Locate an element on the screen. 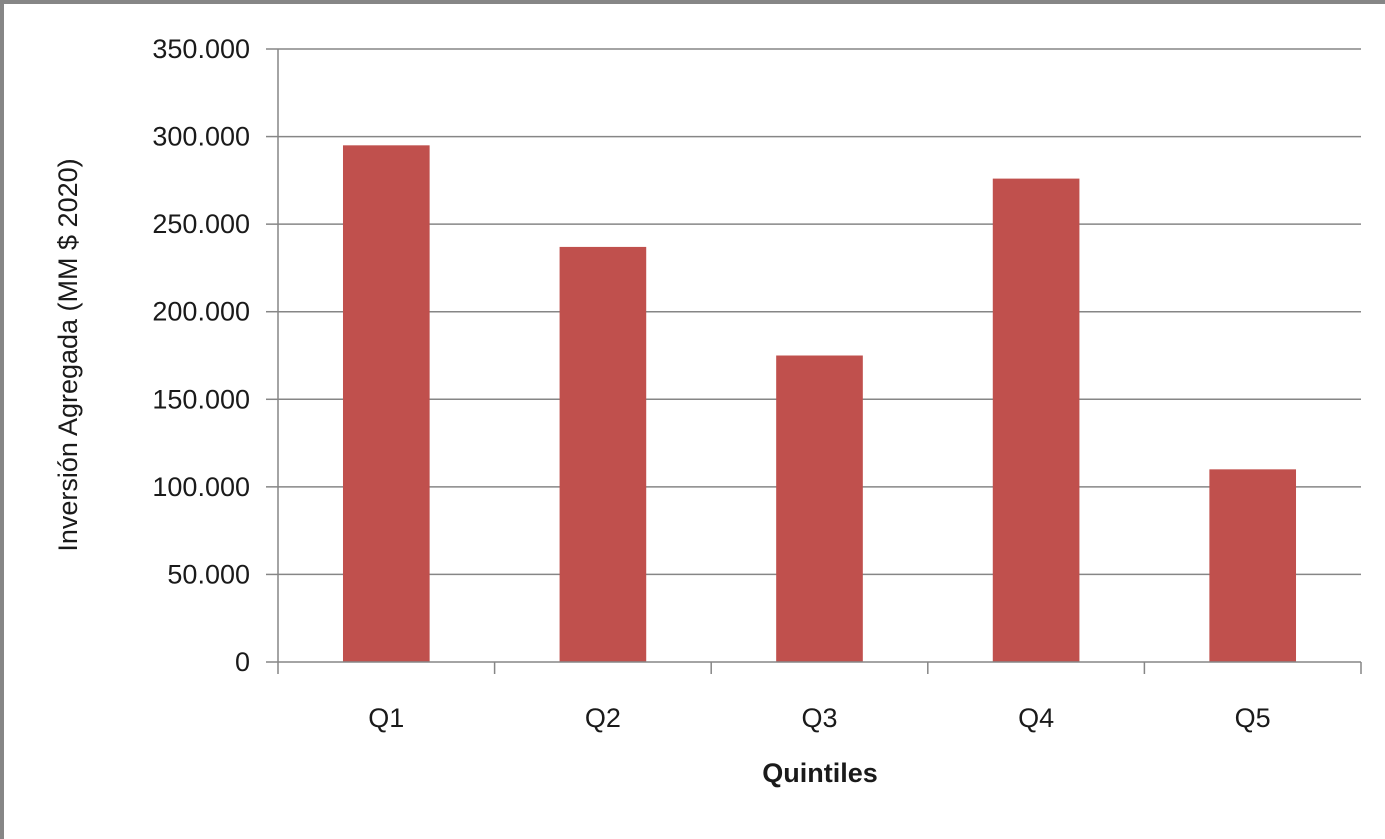 The width and height of the screenshot is (1385, 839). x-axis-title: Quintiles is located at coordinates (820, 773).